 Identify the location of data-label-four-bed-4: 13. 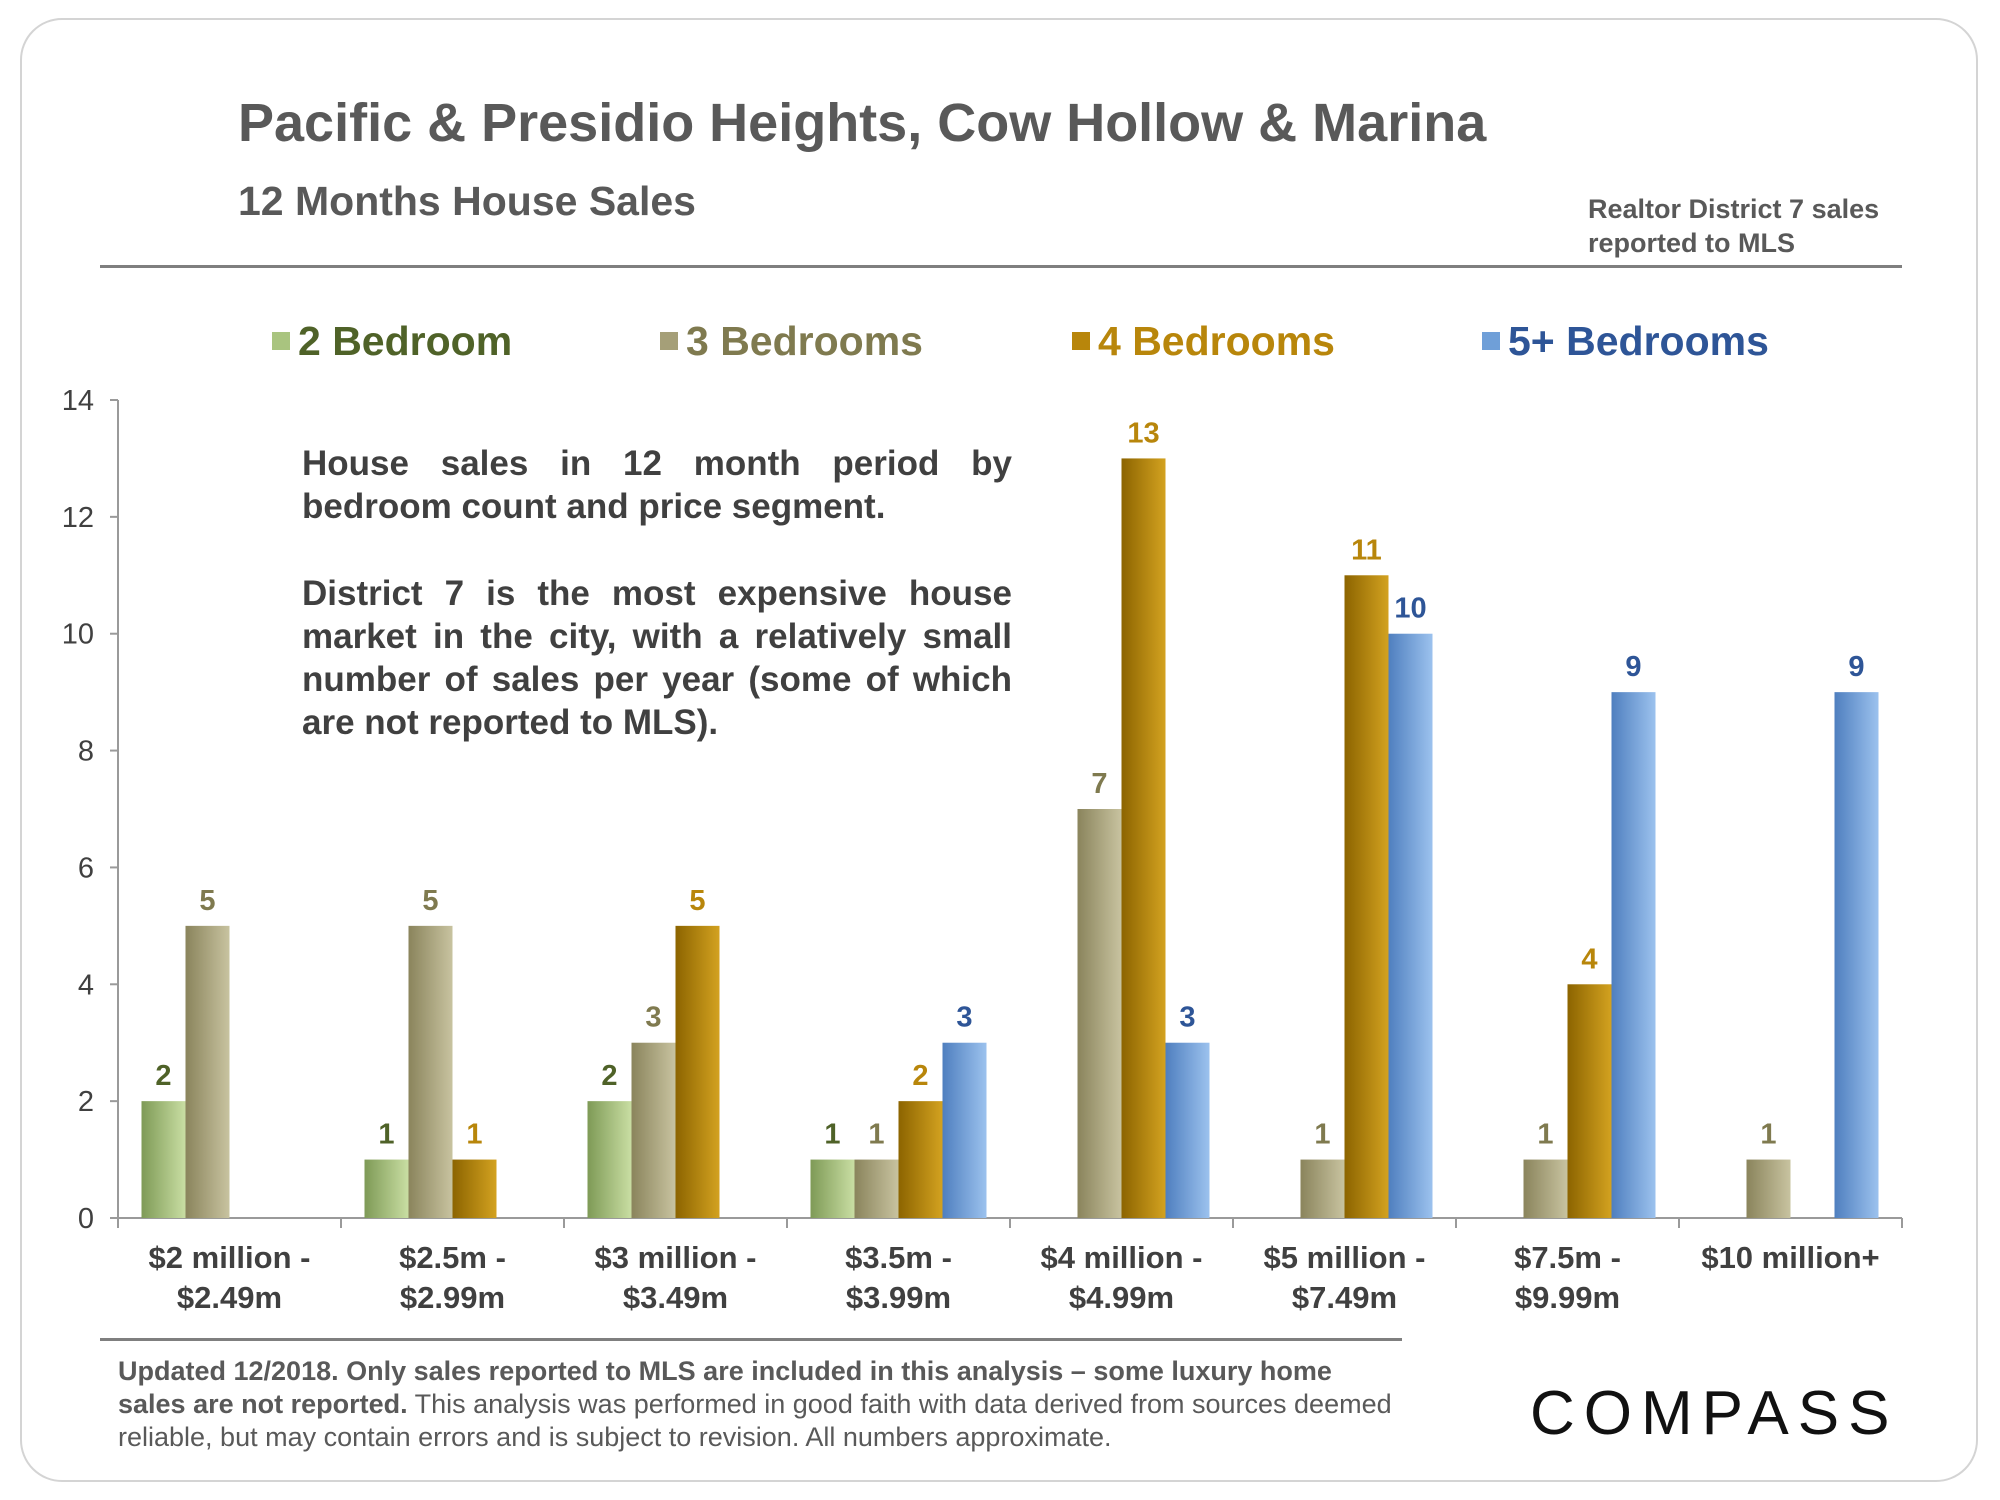
(1143, 433).